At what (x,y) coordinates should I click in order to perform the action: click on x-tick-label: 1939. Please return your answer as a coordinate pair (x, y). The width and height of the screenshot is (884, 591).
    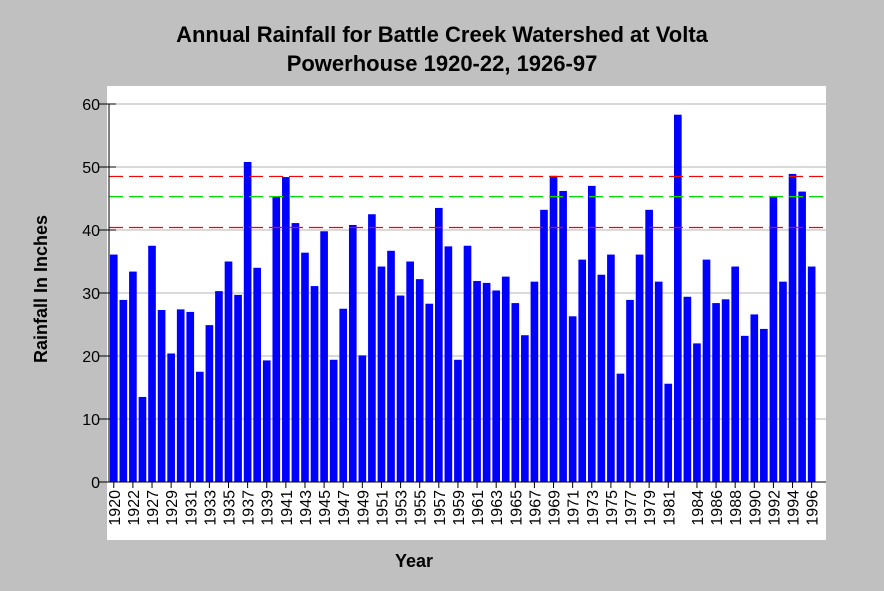
    Looking at the image, I should click on (268, 508).